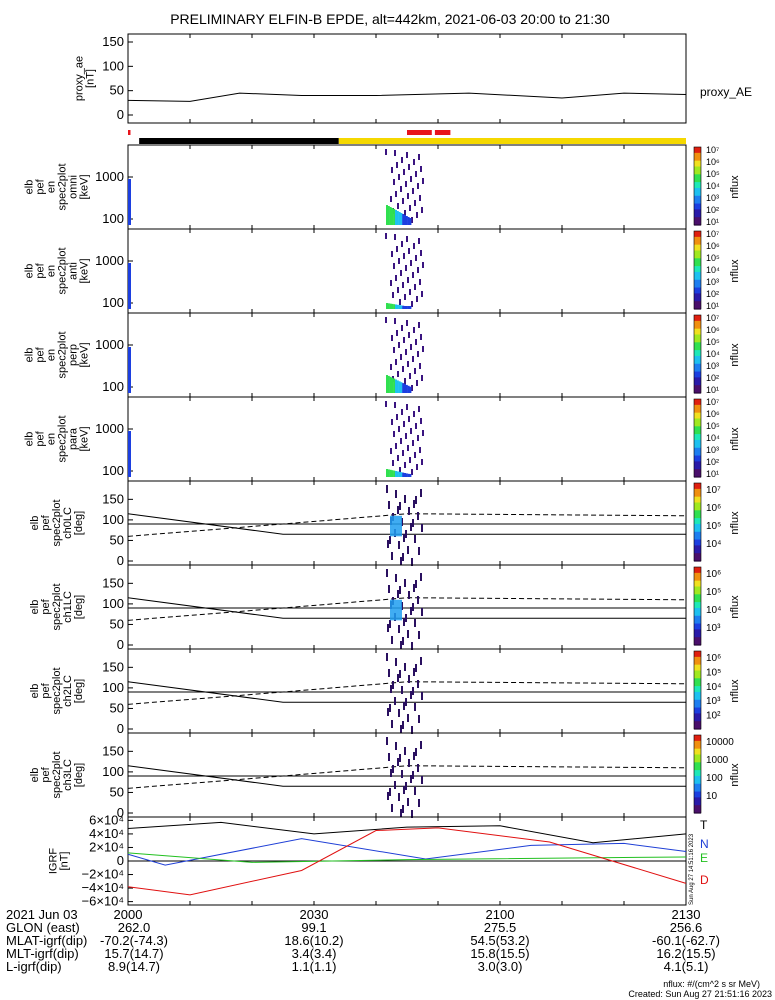 The height and width of the screenshot is (1000, 775). I want to click on spec-para-axis-label-line: spec2plot, so click(63, 438).